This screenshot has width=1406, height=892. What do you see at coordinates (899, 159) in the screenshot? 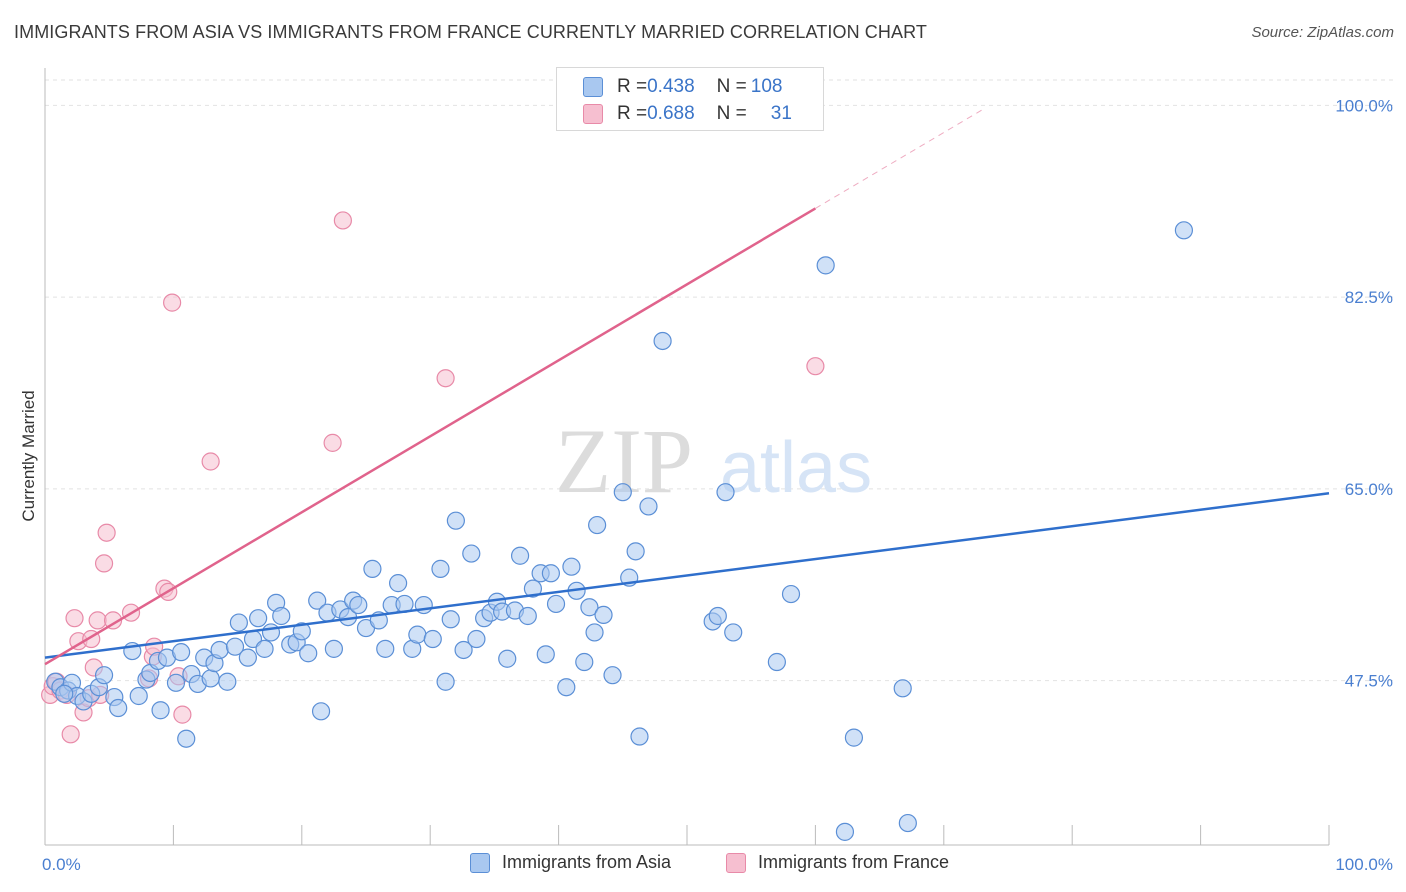
I see `trend-line-france-extension` at bounding box center [899, 159].